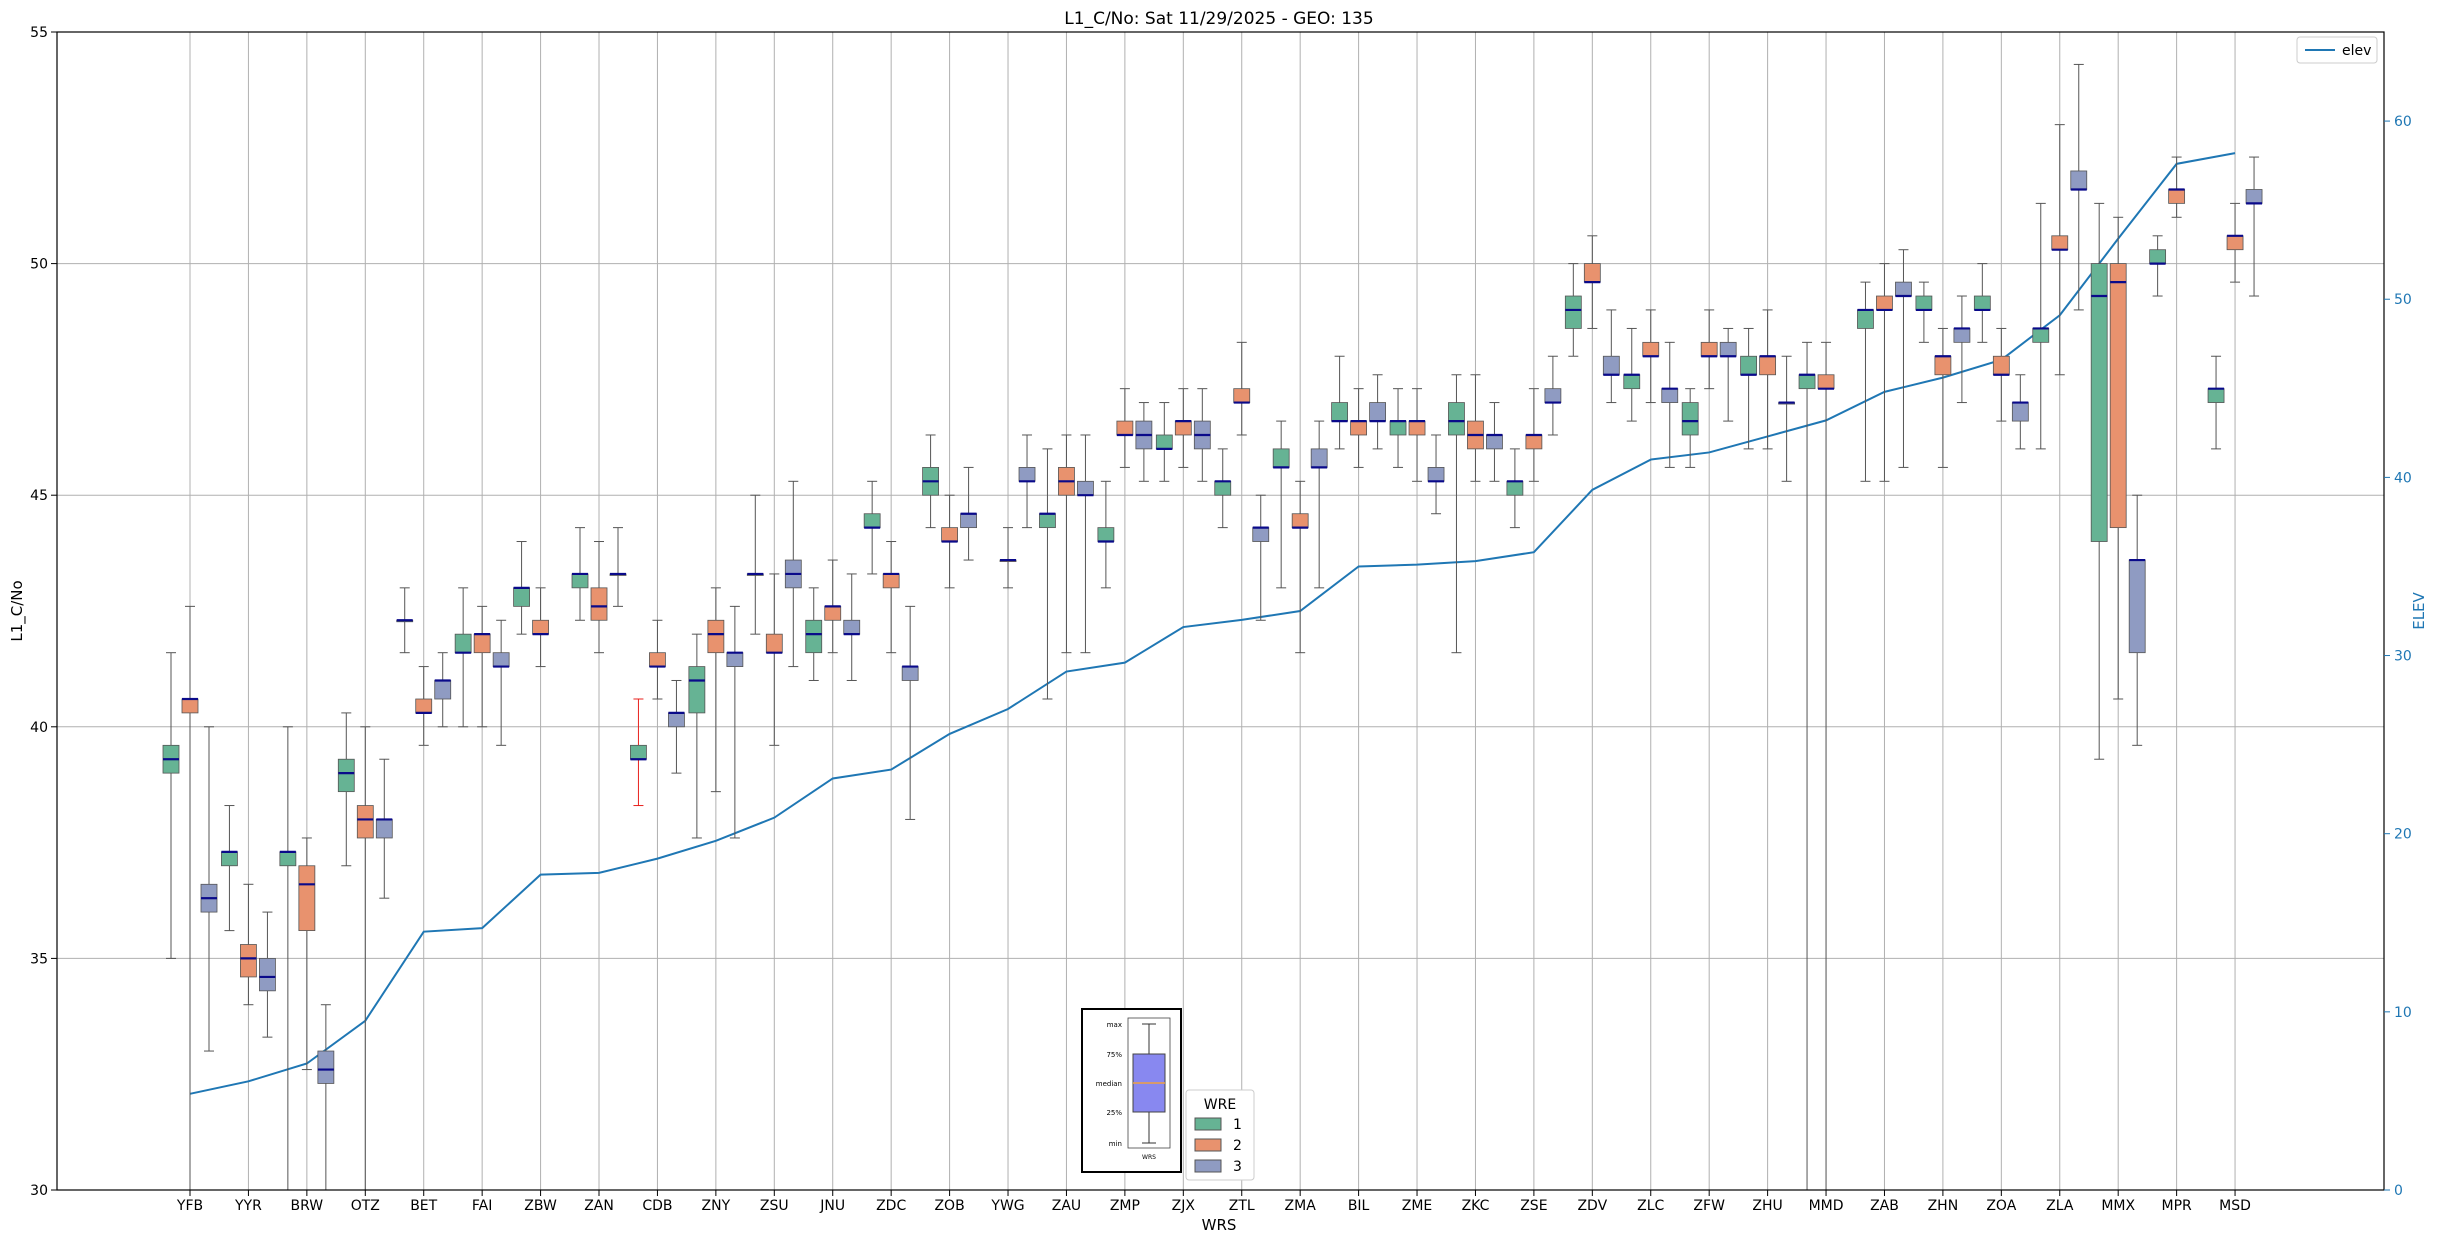  I want to click on box-YWG-wre3, so click(1027, 481).